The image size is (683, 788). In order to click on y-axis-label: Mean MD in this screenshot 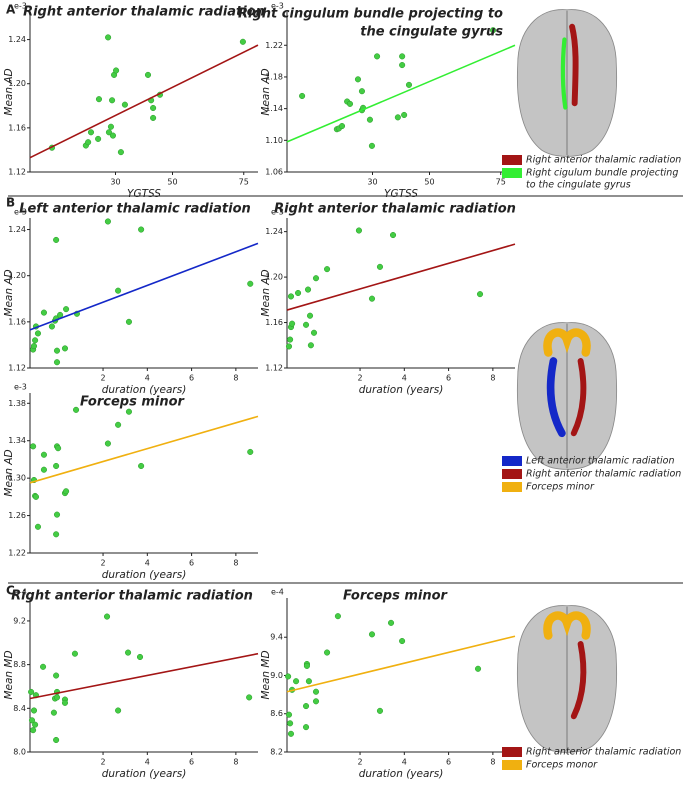, I will do `click(266, 674)`.